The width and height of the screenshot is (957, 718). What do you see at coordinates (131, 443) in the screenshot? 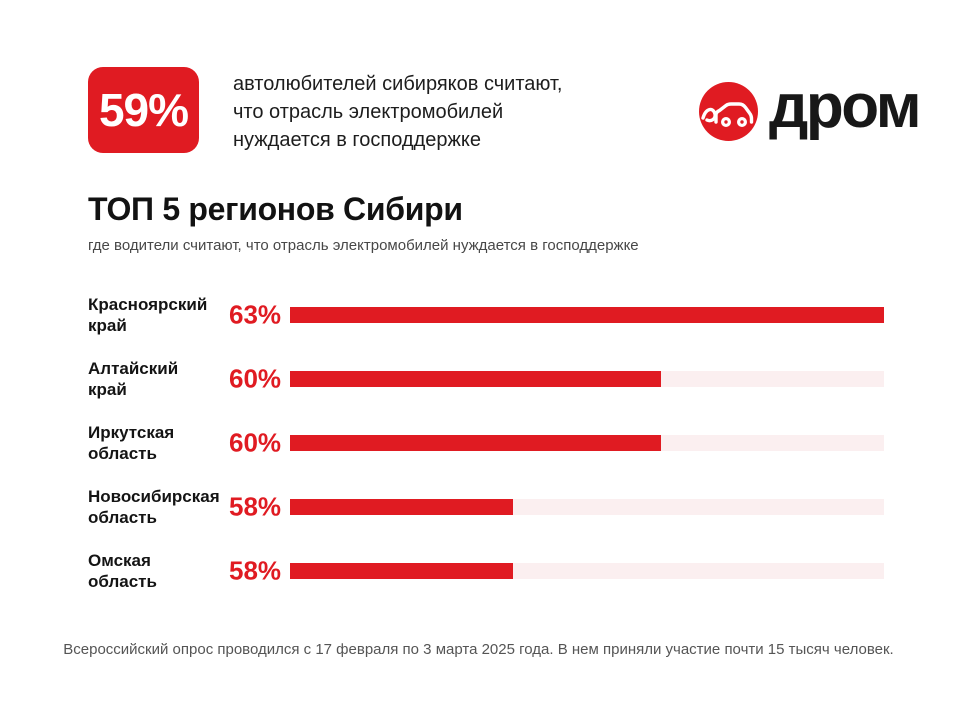
I see `bar-row-label: Иркутская область` at bounding box center [131, 443].